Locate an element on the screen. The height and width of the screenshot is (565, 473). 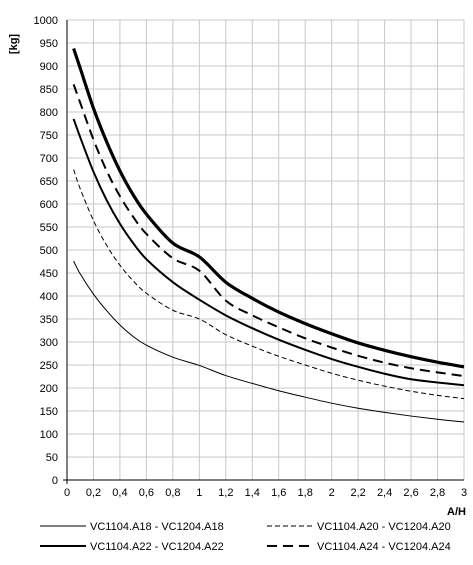
x-tick-label: 2,4 is located at coordinates (384, 493).